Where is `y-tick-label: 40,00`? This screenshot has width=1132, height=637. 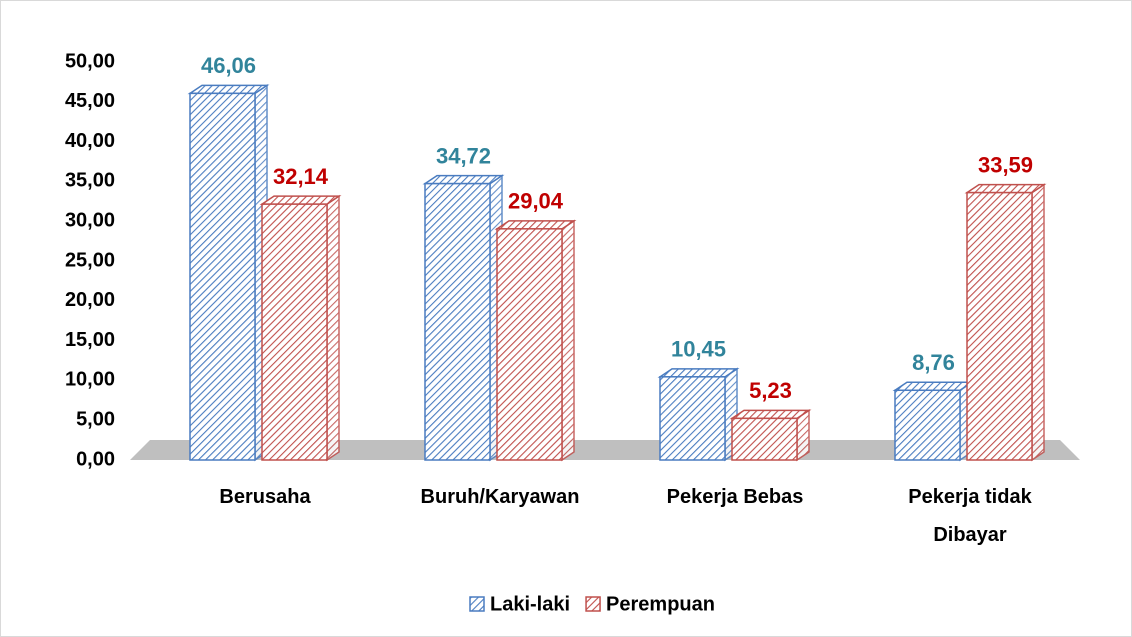
y-tick-label: 40,00 is located at coordinates (90, 141).